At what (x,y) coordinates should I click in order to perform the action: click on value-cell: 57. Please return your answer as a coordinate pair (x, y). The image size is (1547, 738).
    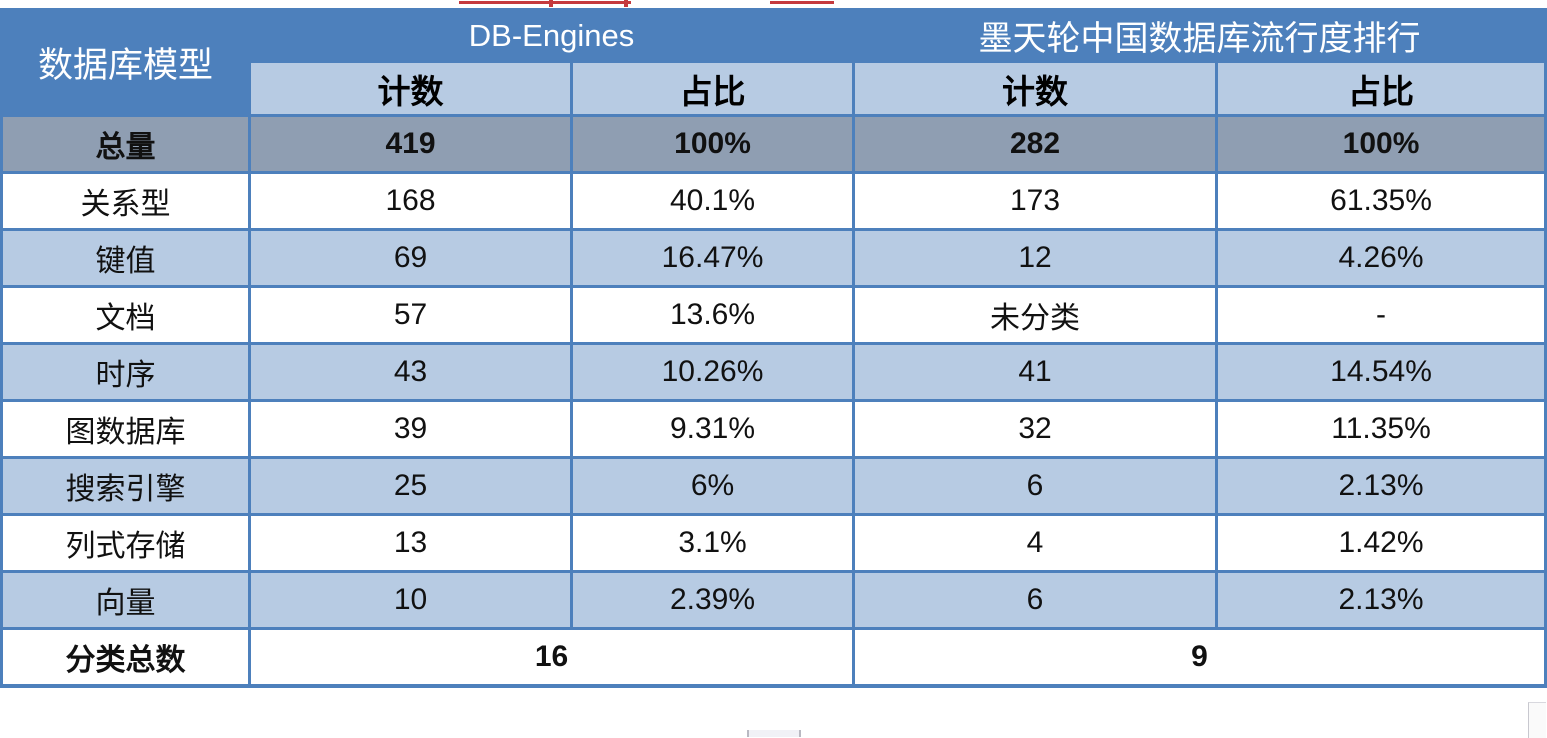
    Looking at the image, I should click on (410, 315).